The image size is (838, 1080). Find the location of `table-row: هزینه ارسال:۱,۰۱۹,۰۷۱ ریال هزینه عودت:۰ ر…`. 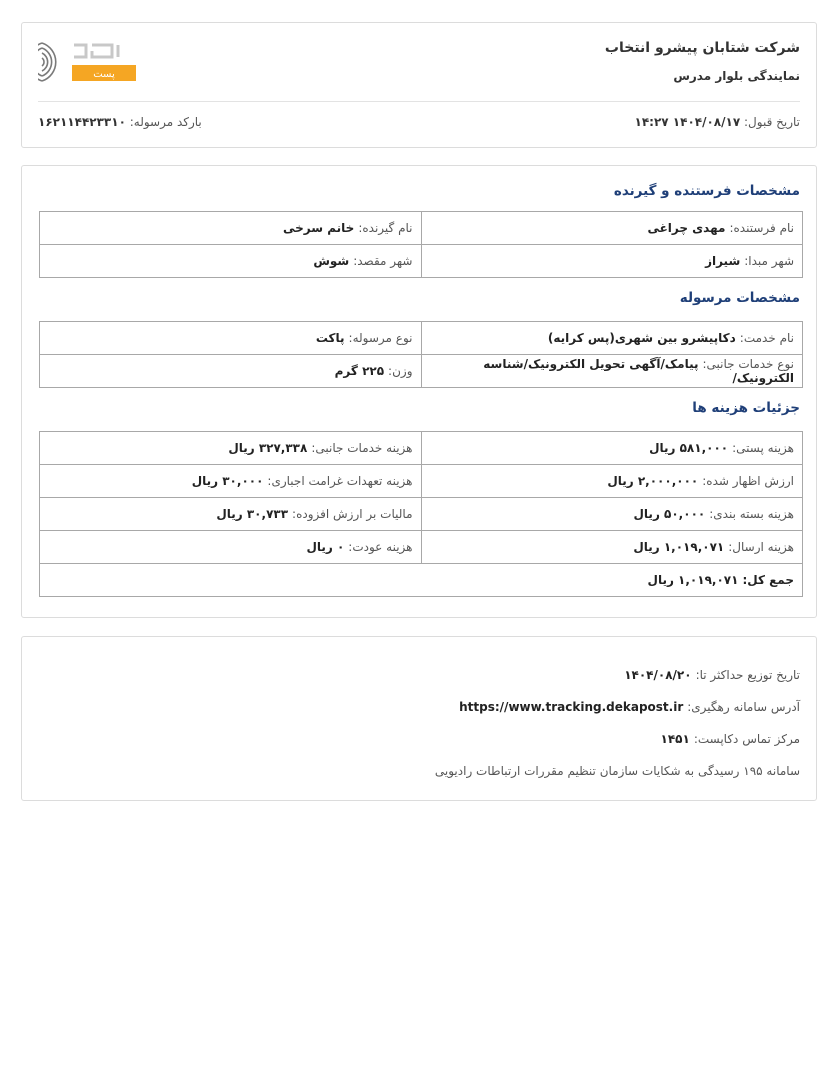

table-row: هزینه ارسال:۱,۰۱۹,۰۷۱ ریال هزینه عودت:۰ ر… is located at coordinates (421, 547).